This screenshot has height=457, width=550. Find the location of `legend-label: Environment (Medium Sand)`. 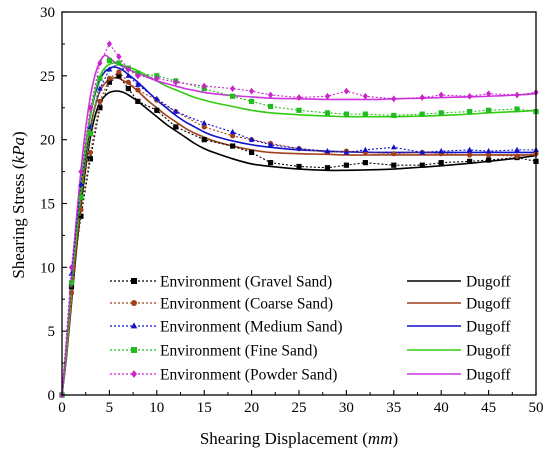

legend-label: Environment (Medium Sand) is located at coordinates (251, 327).